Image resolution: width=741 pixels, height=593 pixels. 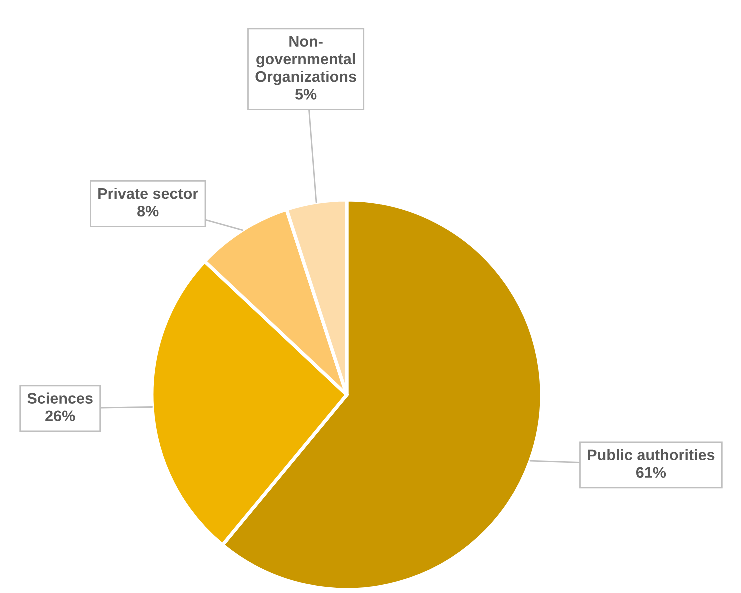 I want to click on slice-label: Public authorities, so click(x=651, y=455).